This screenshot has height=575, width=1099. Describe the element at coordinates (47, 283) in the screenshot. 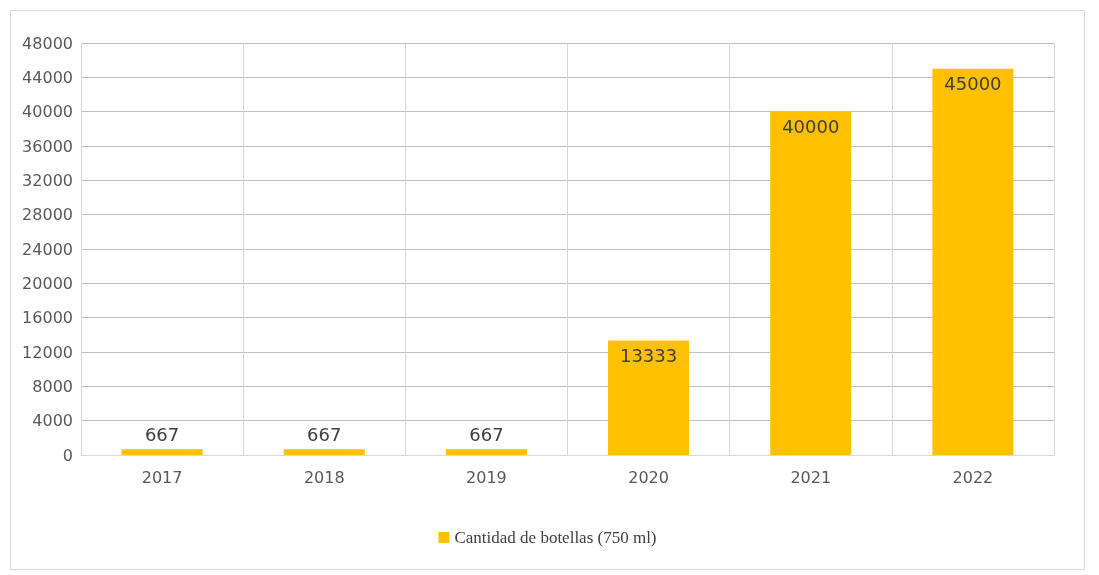

I see `y-tick-label: 20000` at that location.